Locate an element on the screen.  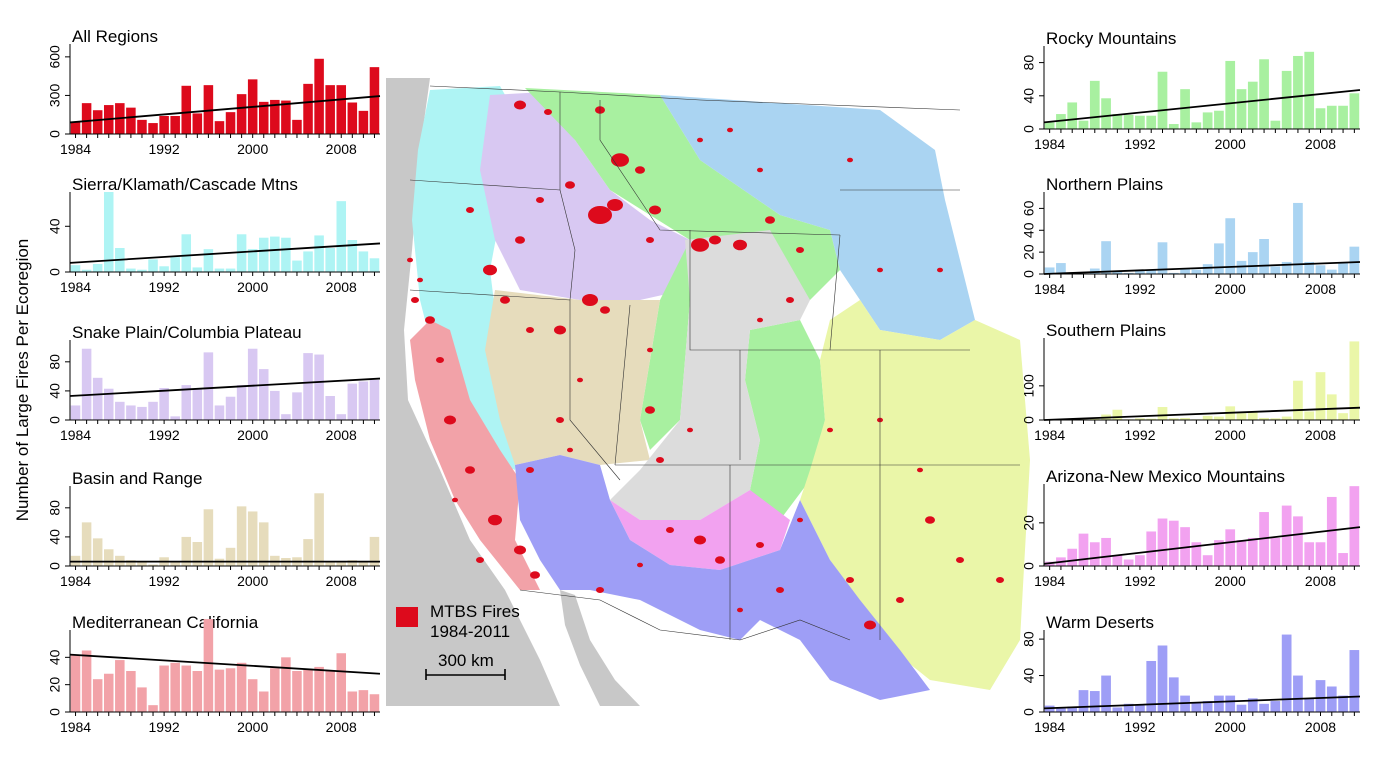
y-tick-label: 60 is located at coordinates (1029, 208).